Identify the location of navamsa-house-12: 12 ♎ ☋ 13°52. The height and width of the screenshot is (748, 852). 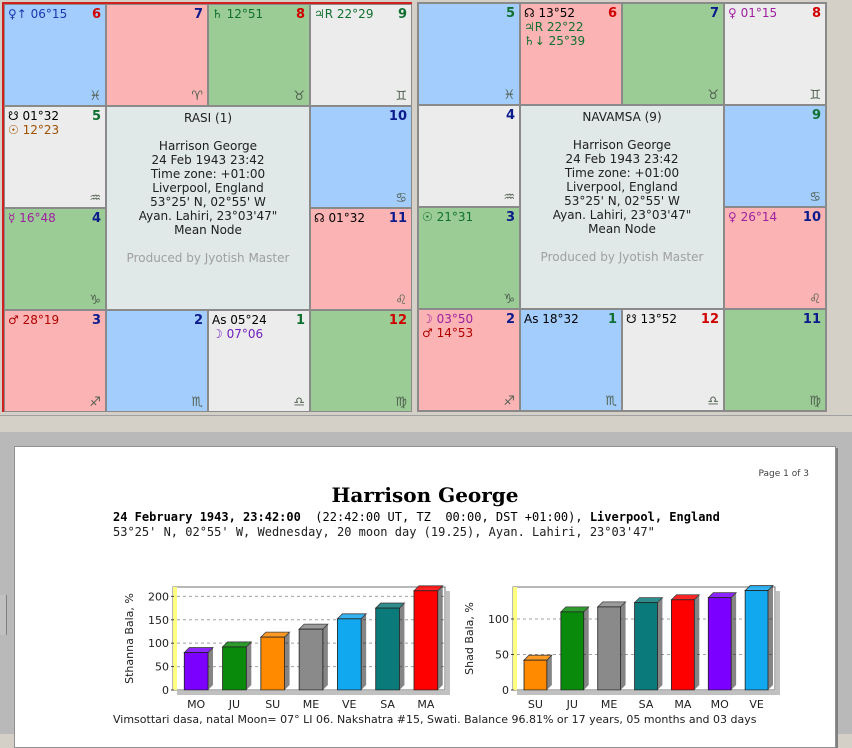
(673, 360).